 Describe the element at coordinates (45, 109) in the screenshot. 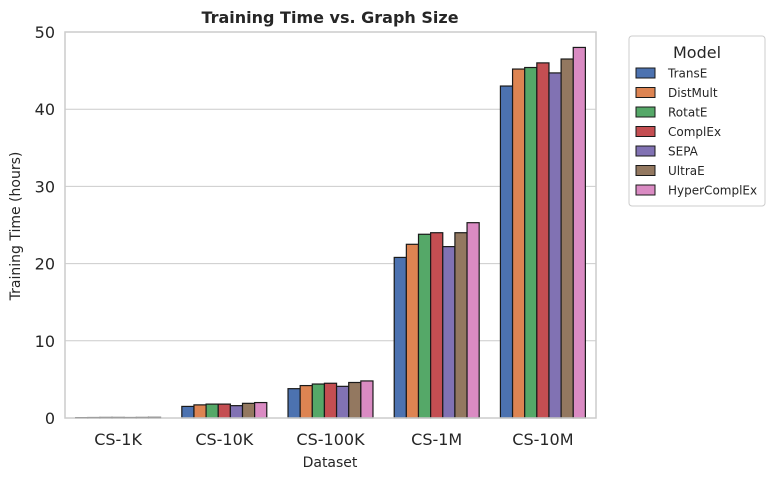

I see `y-tick-label: 40` at that location.